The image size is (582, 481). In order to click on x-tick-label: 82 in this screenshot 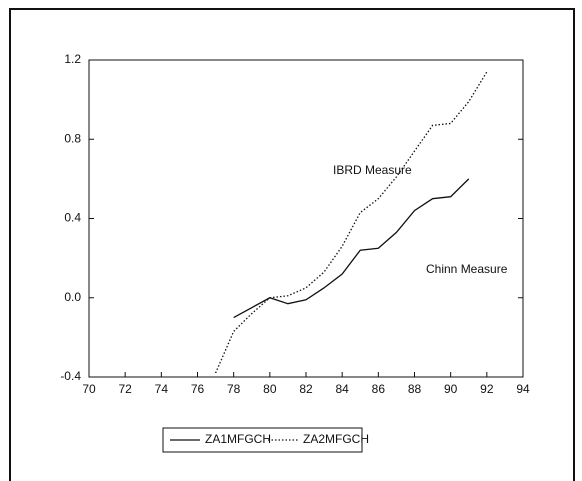, I will do `click(306, 389)`.